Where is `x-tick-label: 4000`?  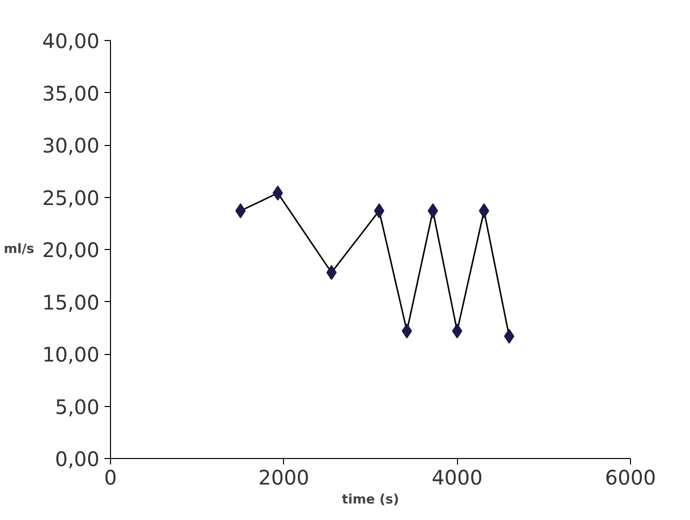 x-tick-label: 4000 is located at coordinates (457, 478).